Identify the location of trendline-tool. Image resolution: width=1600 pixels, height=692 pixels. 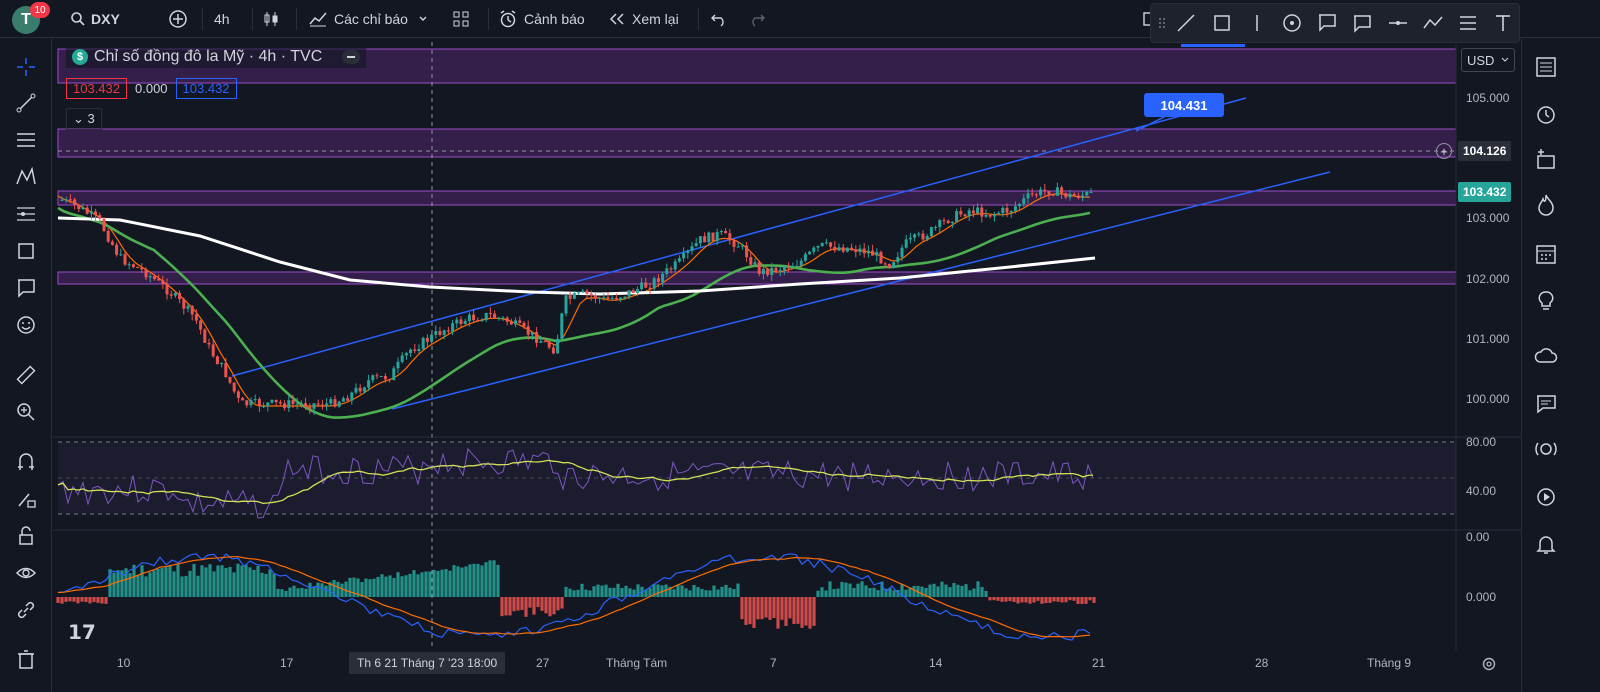
(26, 103).